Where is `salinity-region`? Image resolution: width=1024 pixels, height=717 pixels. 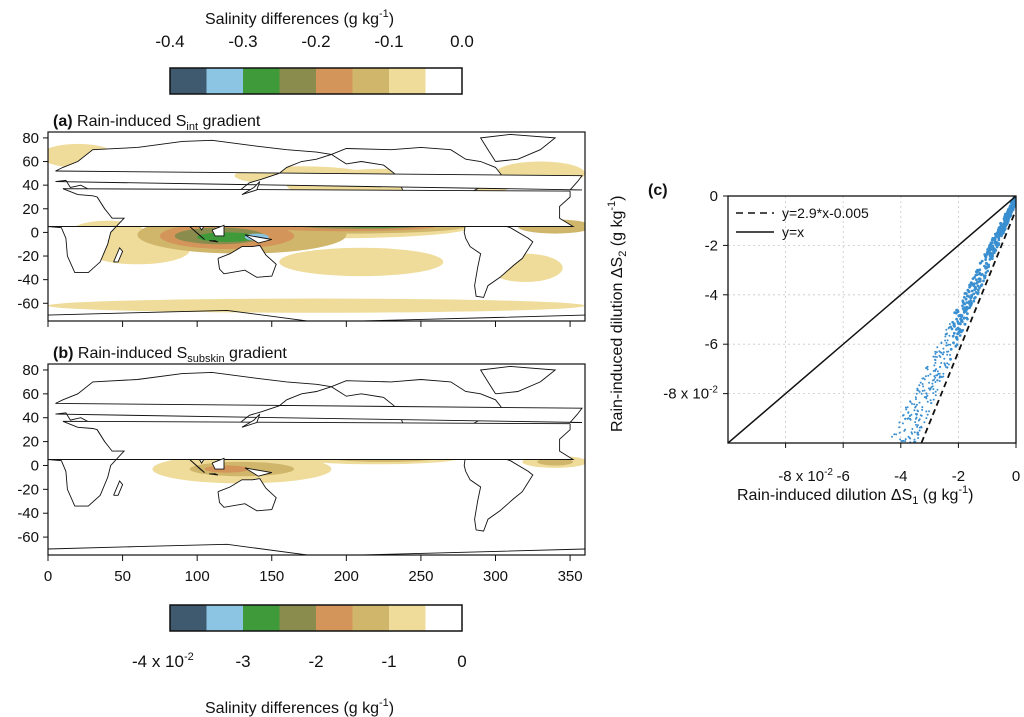
salinity-region is located at coordinates (361, 262).